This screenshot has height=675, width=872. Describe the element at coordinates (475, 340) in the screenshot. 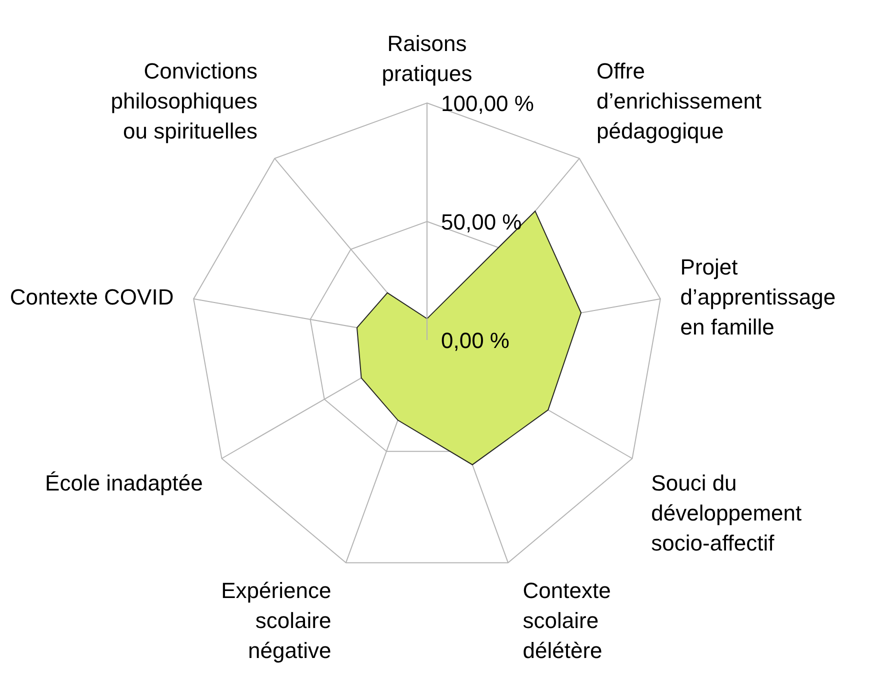

I see `y-tick-label: 0,00 %` at that location.